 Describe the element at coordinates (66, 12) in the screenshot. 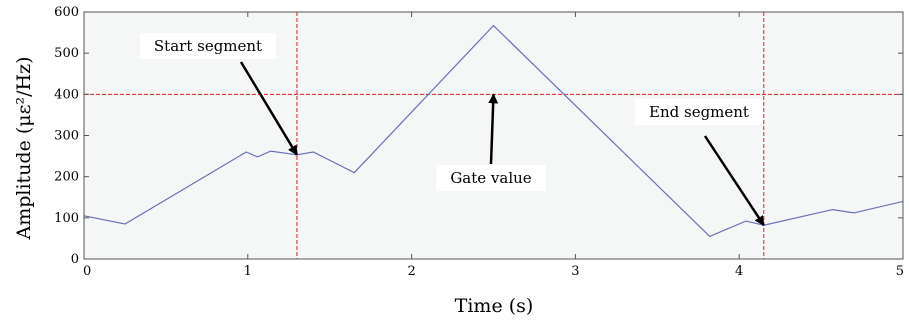

I see `y-tick-label: 600` at that location.